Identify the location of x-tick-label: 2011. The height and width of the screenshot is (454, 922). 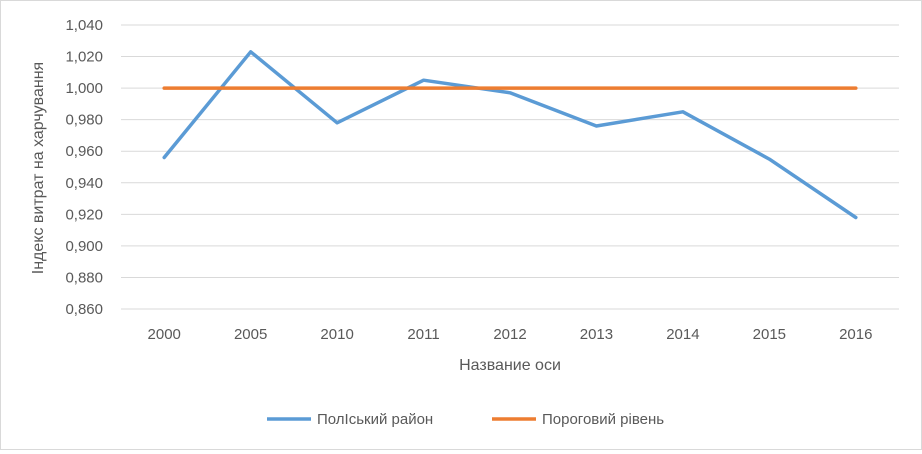
(423, 334).